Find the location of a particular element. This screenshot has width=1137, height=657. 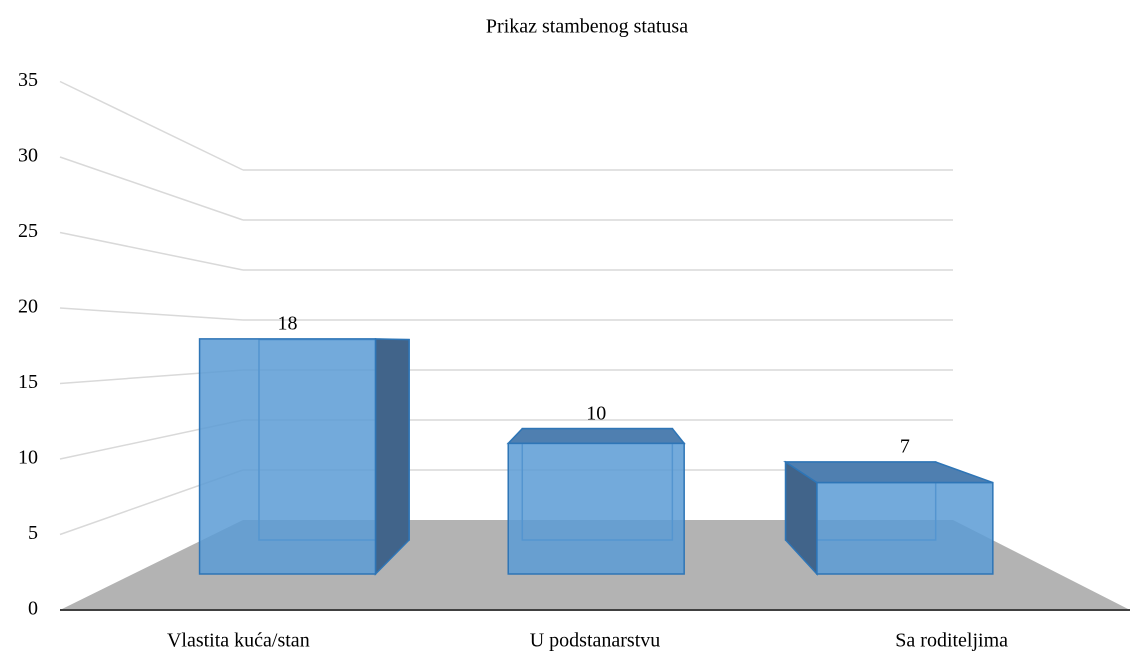

data-label: 10 is located at coordinates (596, 413).